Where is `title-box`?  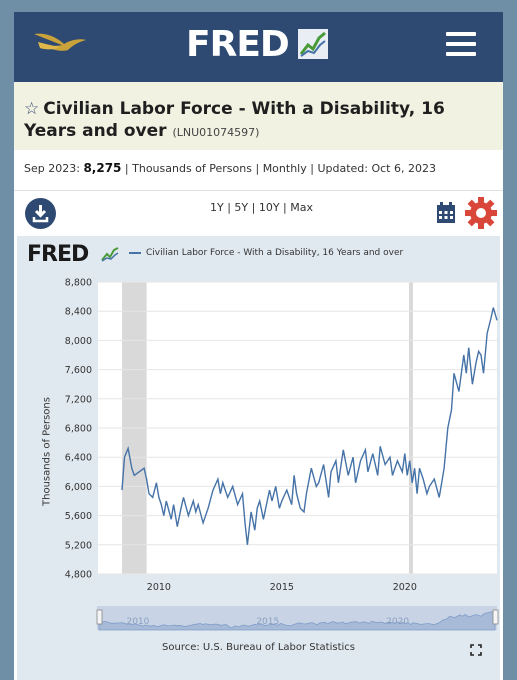 title-box is located at coordinates (258, 116).